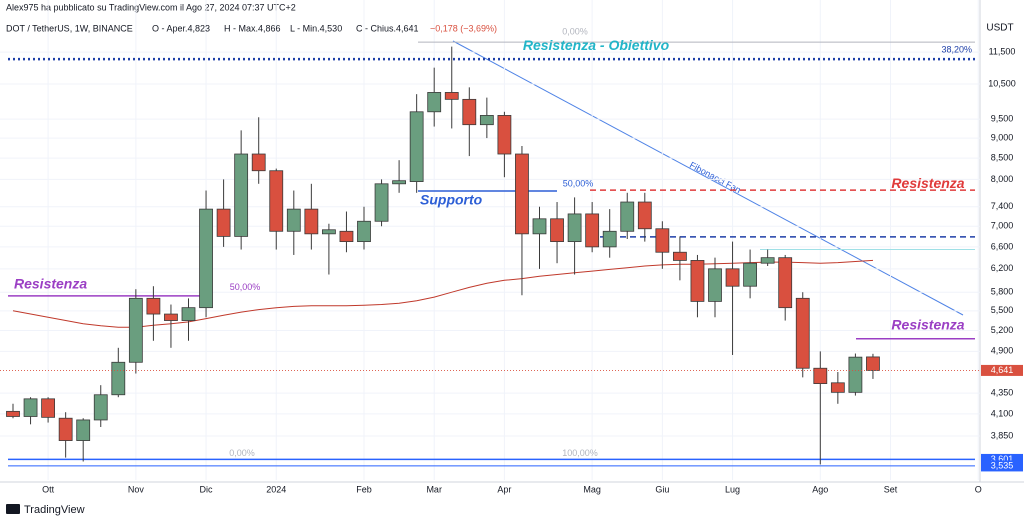 Image resolution: width=1024 pixels, height=522 pixels. Describe the element at coordinates (54, 510) in the screenshot. I see `watermark-text: TradingView` at that location.